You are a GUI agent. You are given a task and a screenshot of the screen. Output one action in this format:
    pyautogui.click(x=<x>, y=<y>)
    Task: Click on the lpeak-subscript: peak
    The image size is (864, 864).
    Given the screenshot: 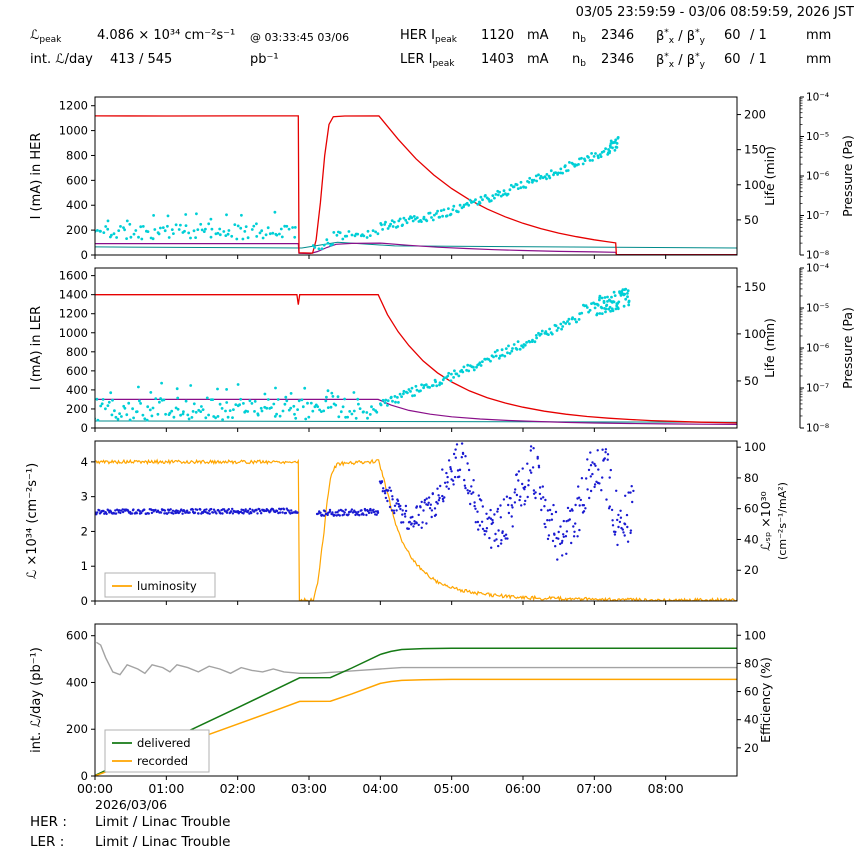 What is the action you would take?
    pyautogui.click(x=50, y=40)
    